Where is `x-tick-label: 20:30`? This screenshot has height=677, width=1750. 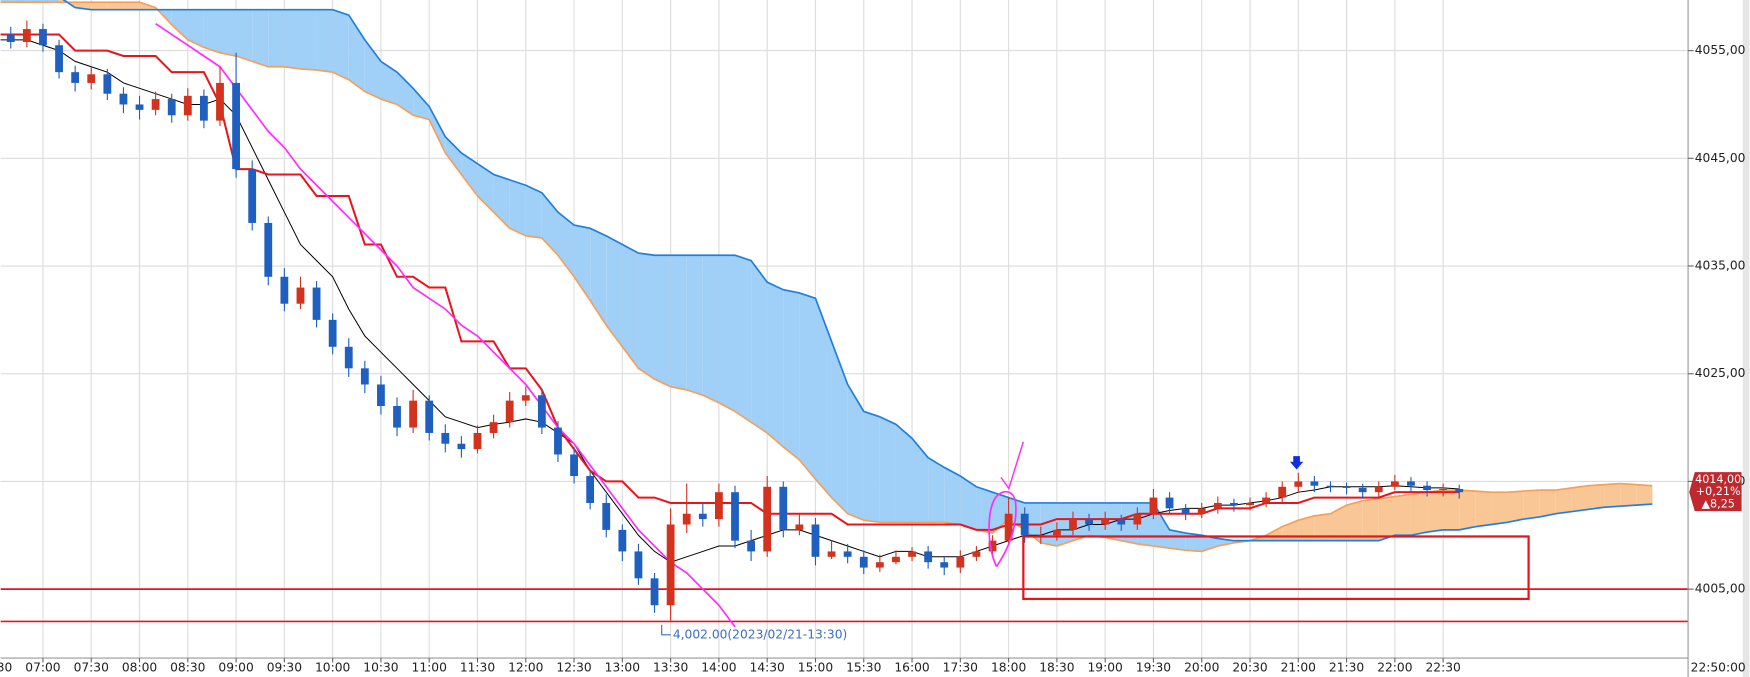 x-tick-label: 20:30 is located at coordinates (1249, 668).